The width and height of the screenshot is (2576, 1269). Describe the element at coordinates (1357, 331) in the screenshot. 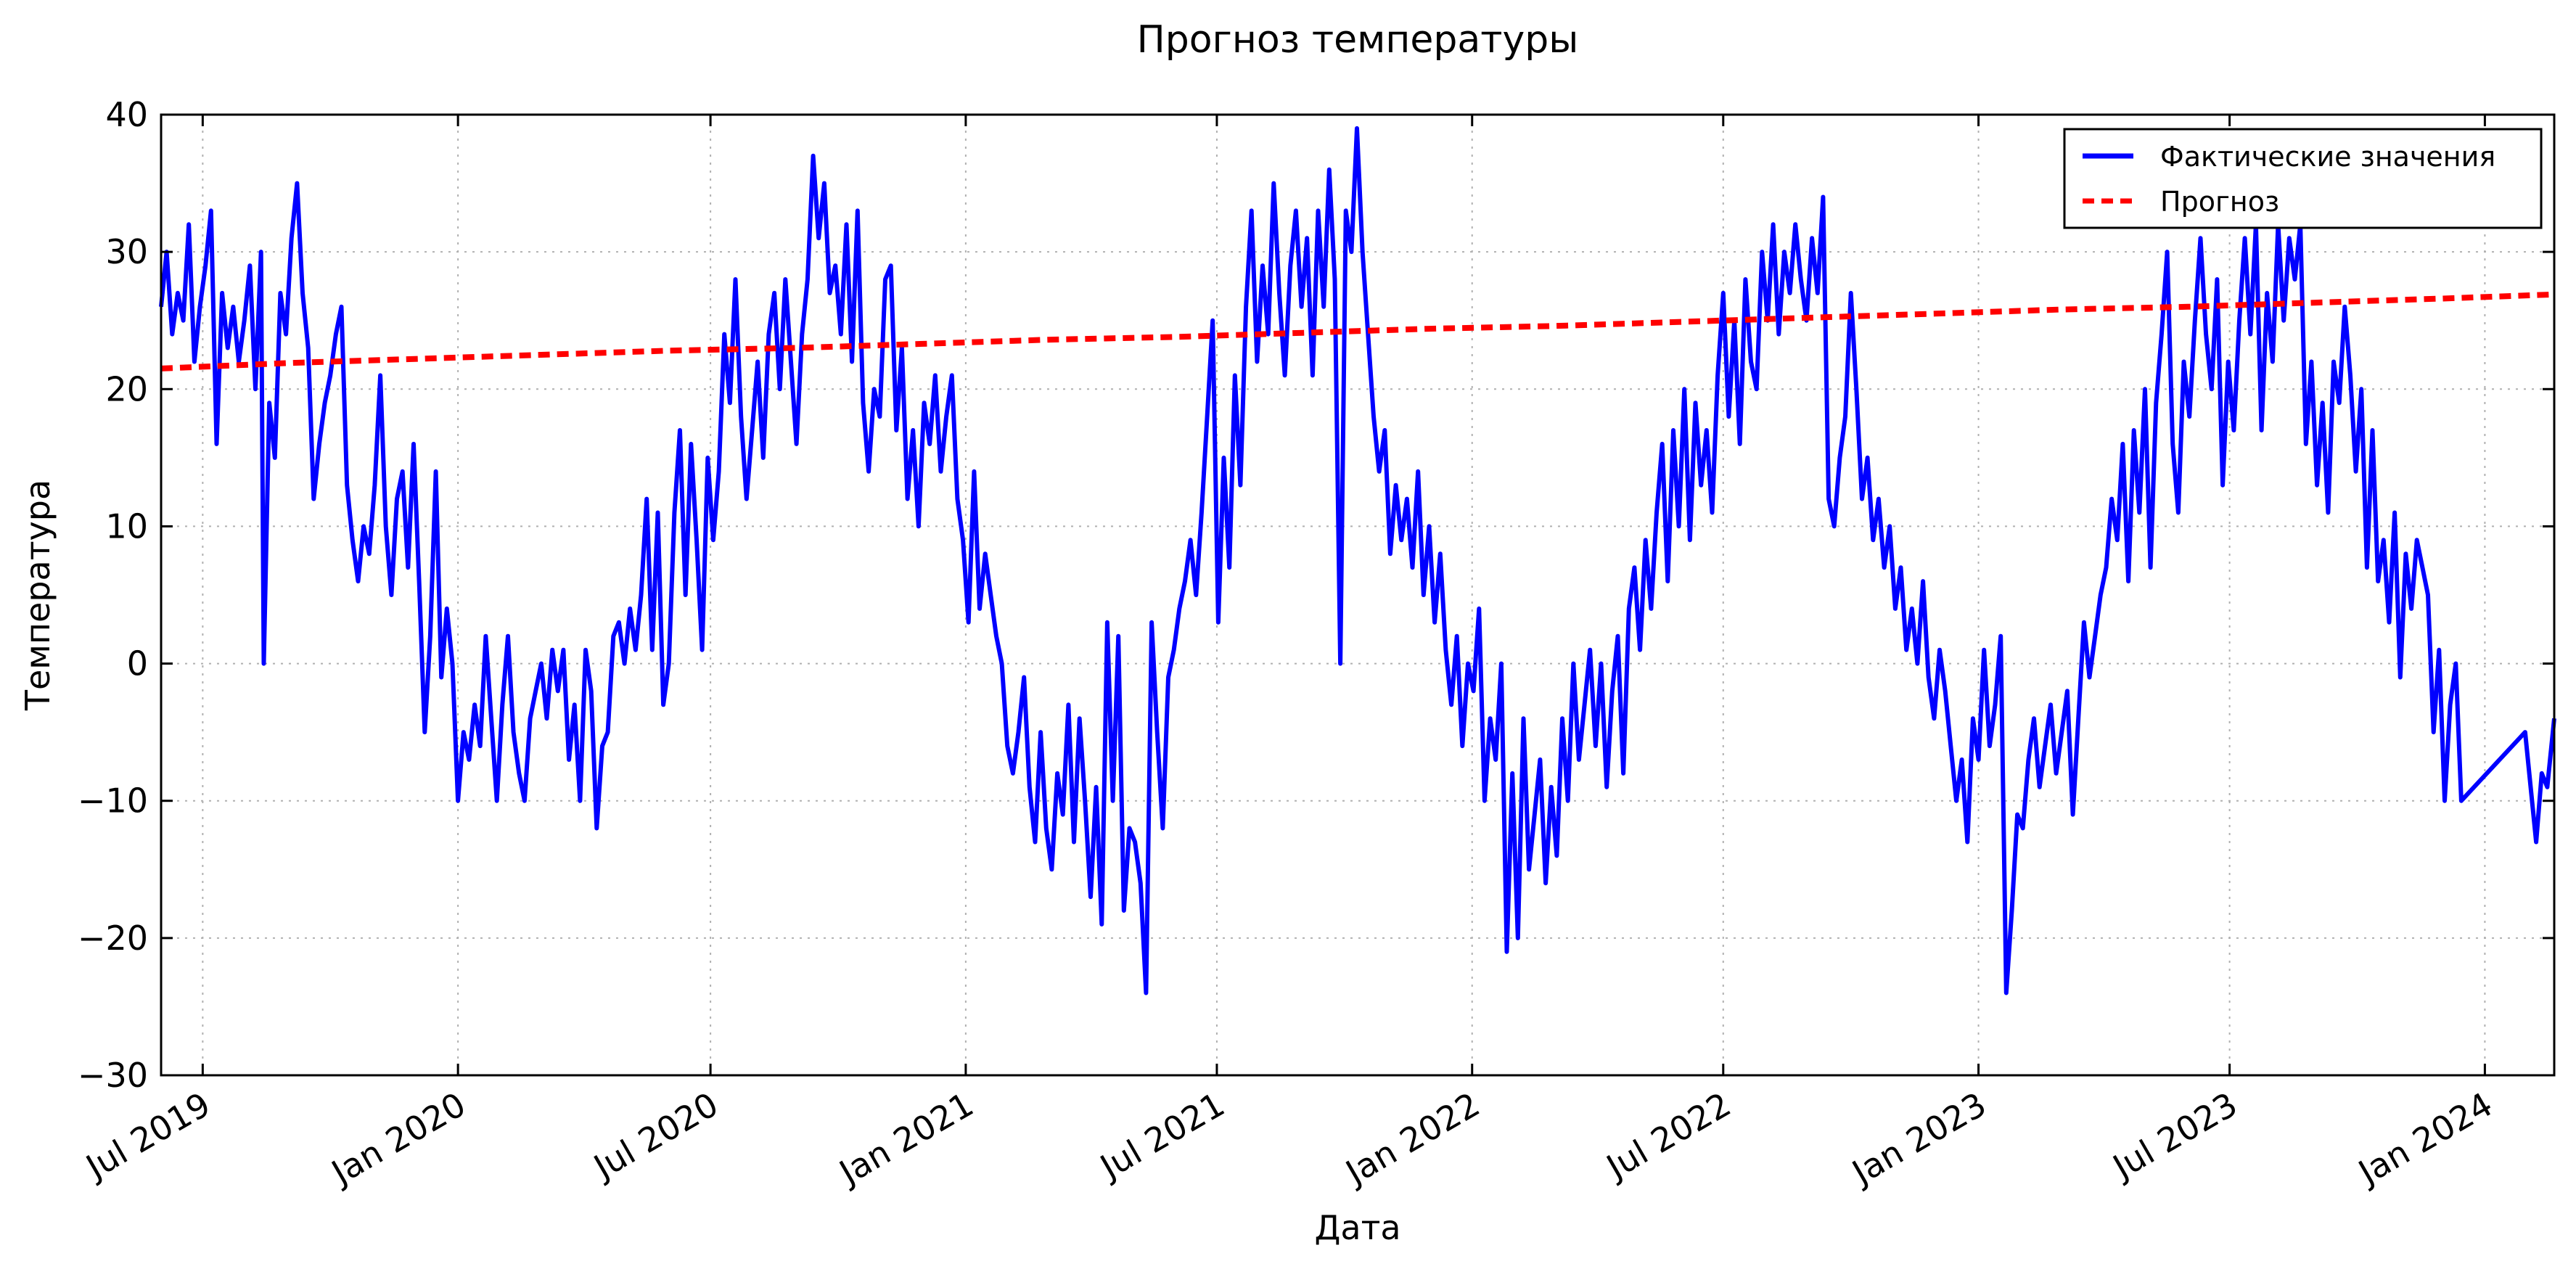

I see `series-line-forecast` at that location.